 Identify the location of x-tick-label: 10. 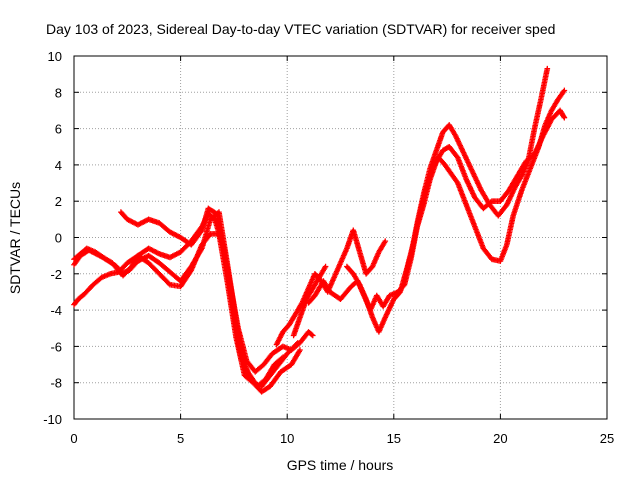
(287, 438).